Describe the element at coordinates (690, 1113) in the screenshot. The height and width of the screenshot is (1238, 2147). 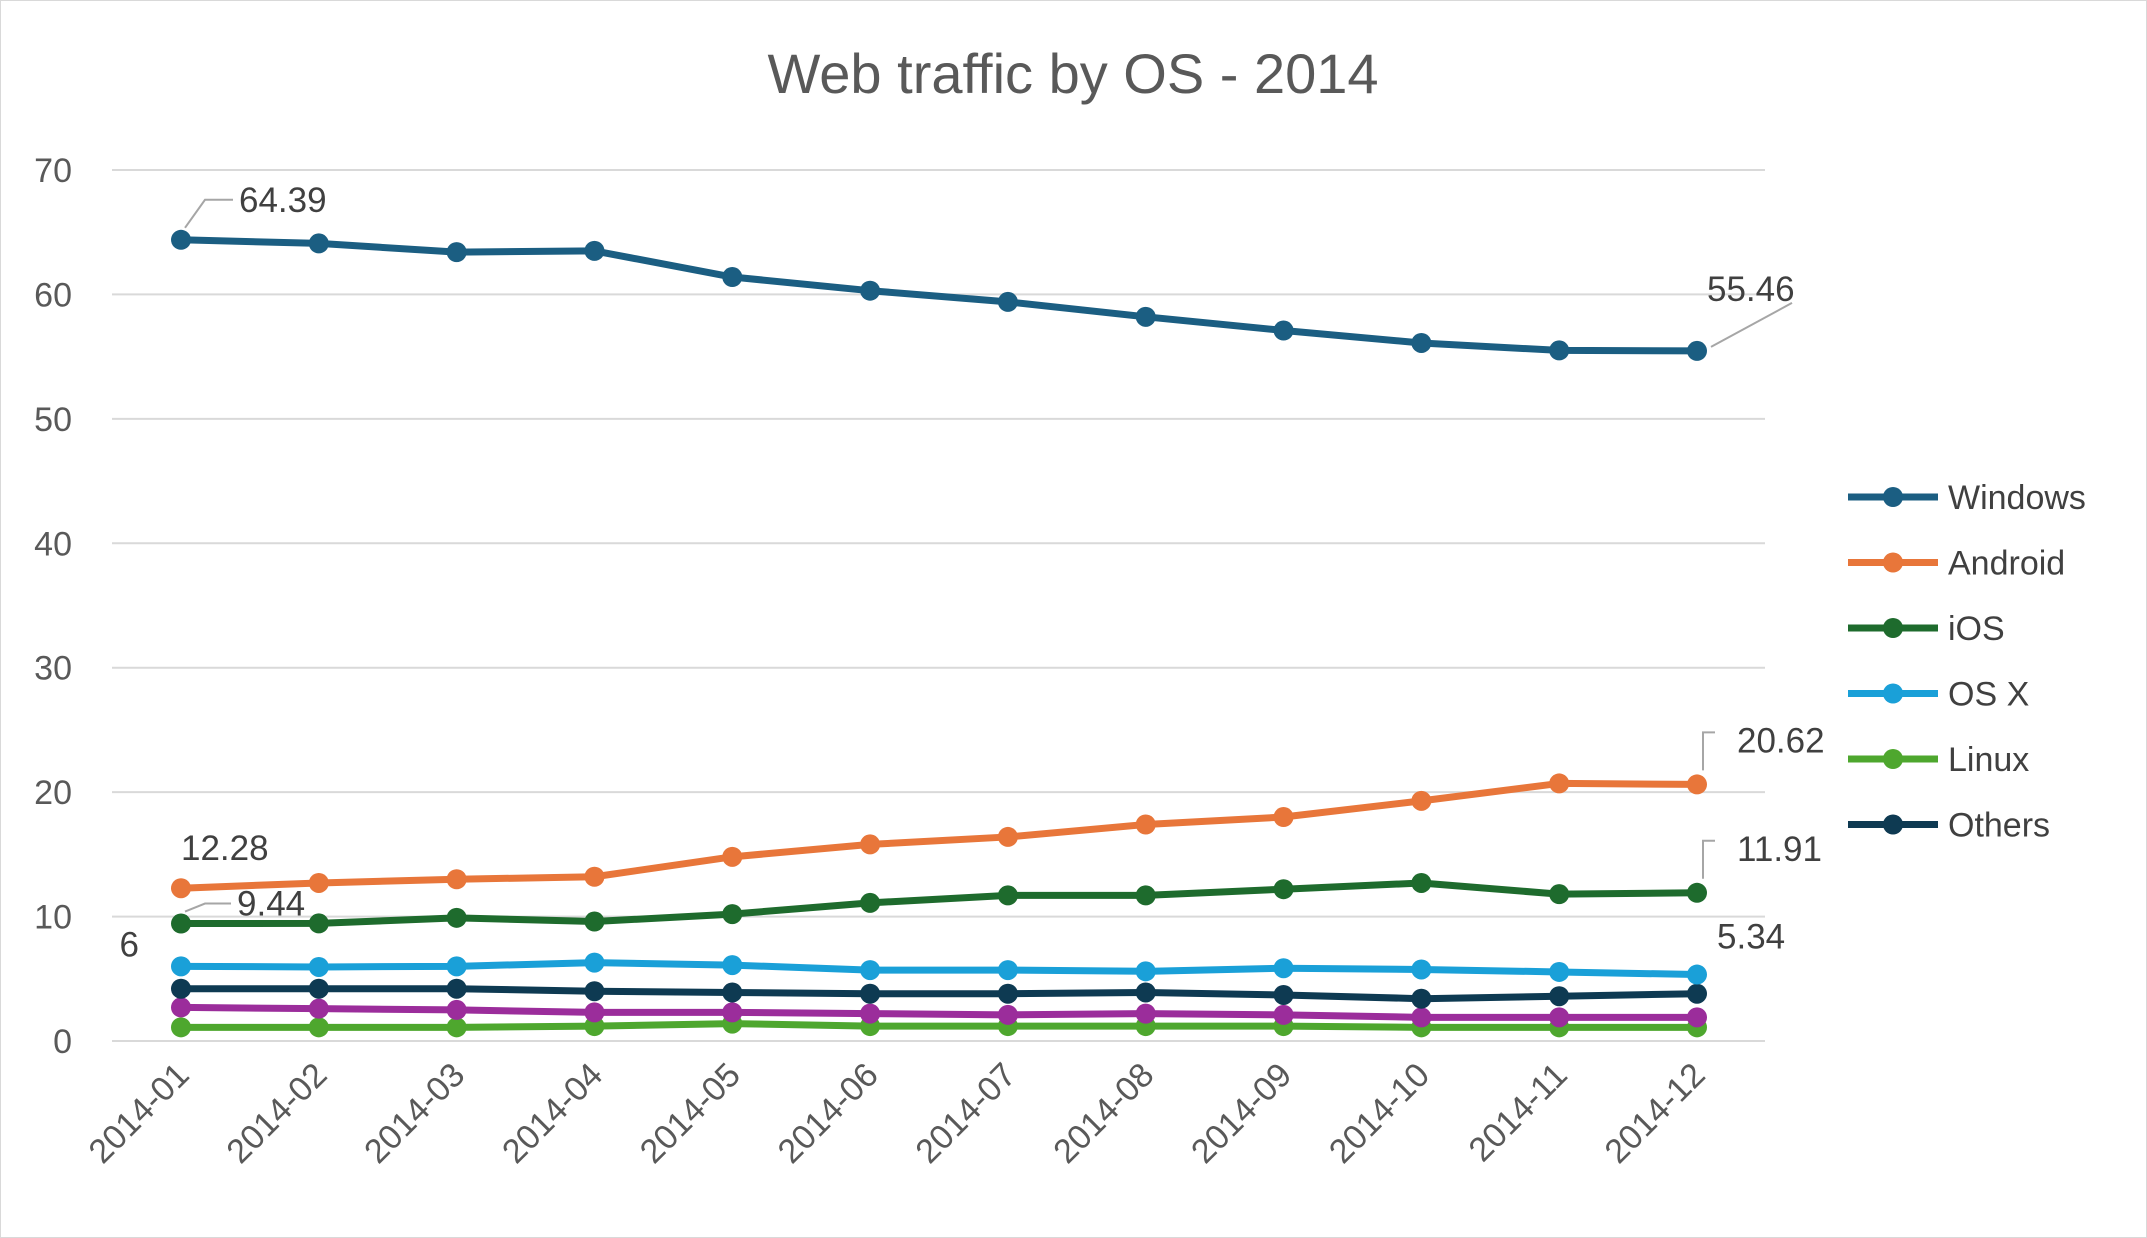
I see `x-tick-label: 2014-05` at that location.